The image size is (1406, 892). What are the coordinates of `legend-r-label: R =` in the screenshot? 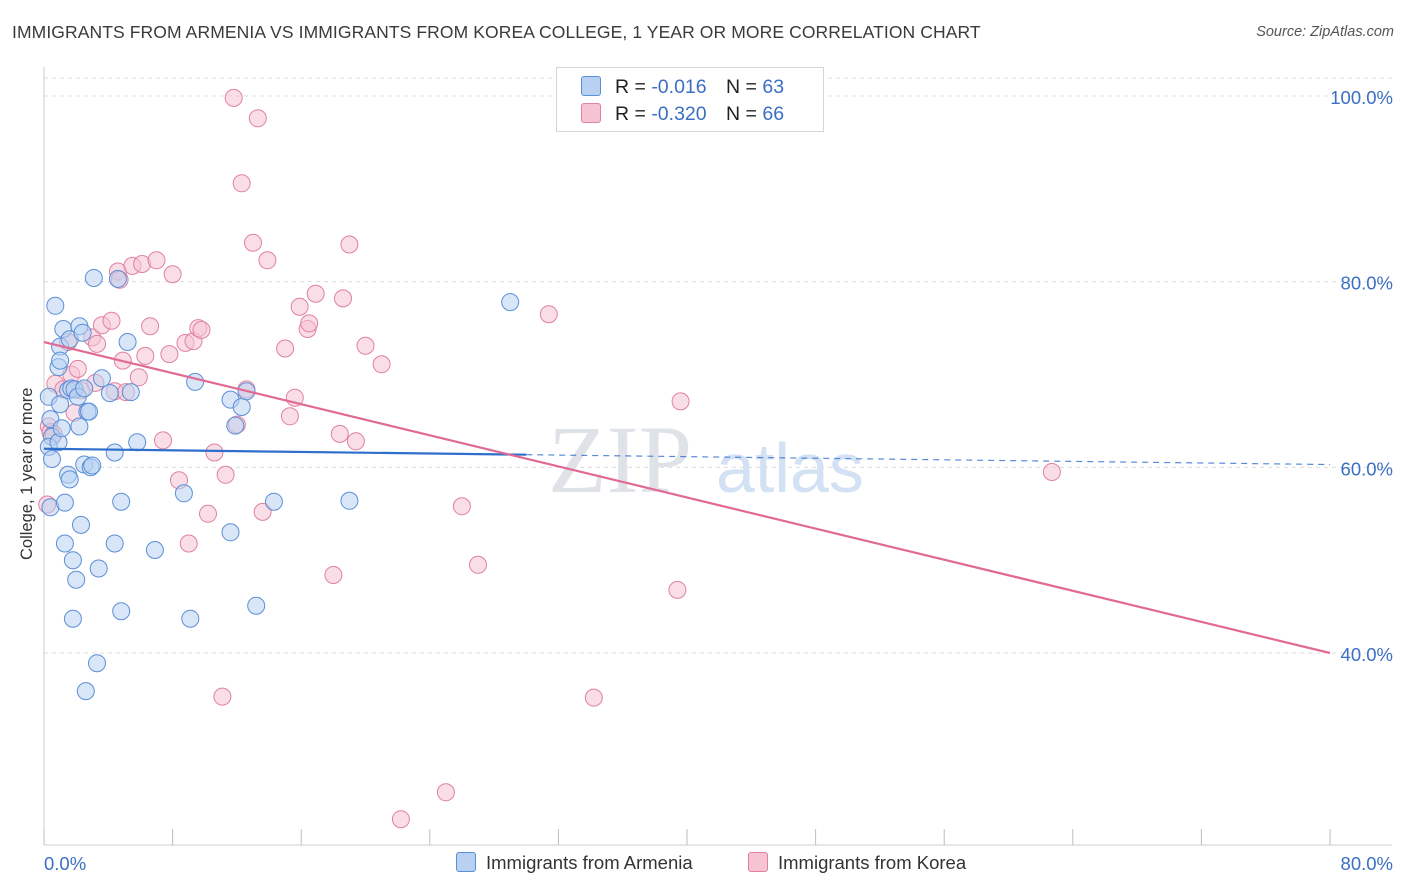 It's located at (630, 87).